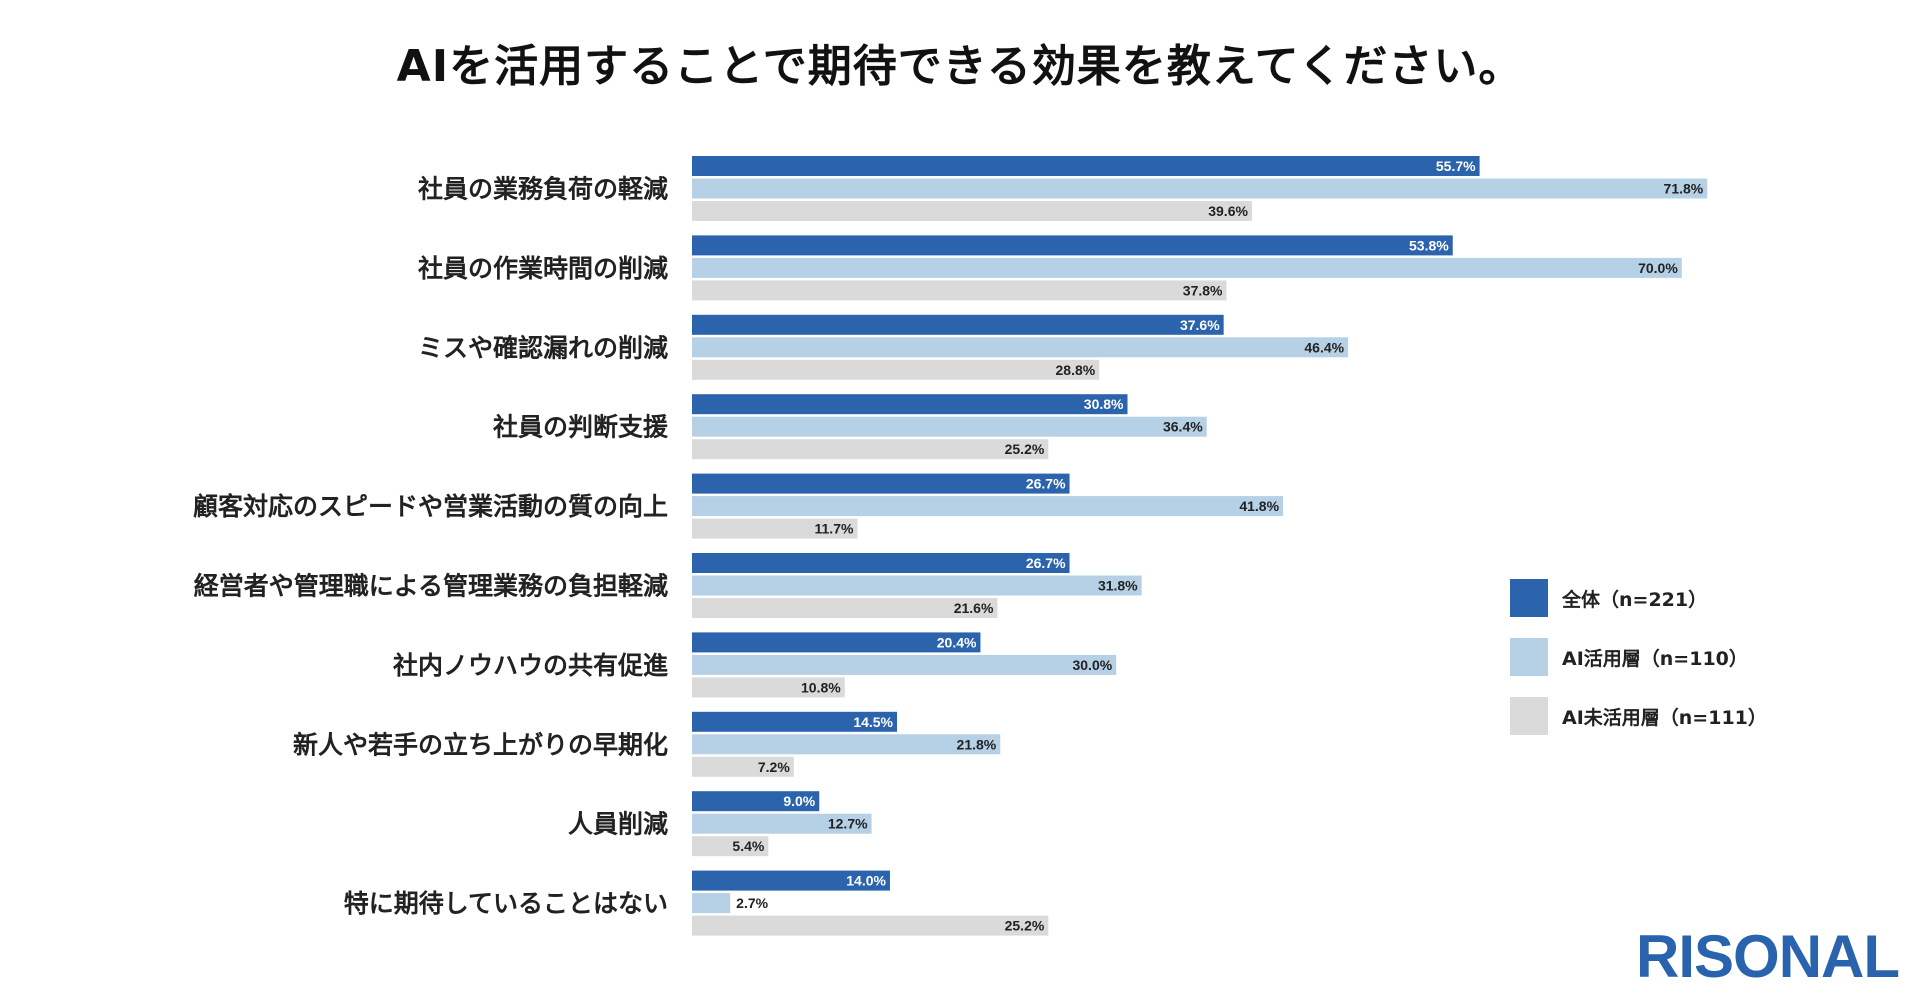 The image size is (1920, 1005). I want to click on category-label: 社内ノウハウの共有促進, so click(530, 665).